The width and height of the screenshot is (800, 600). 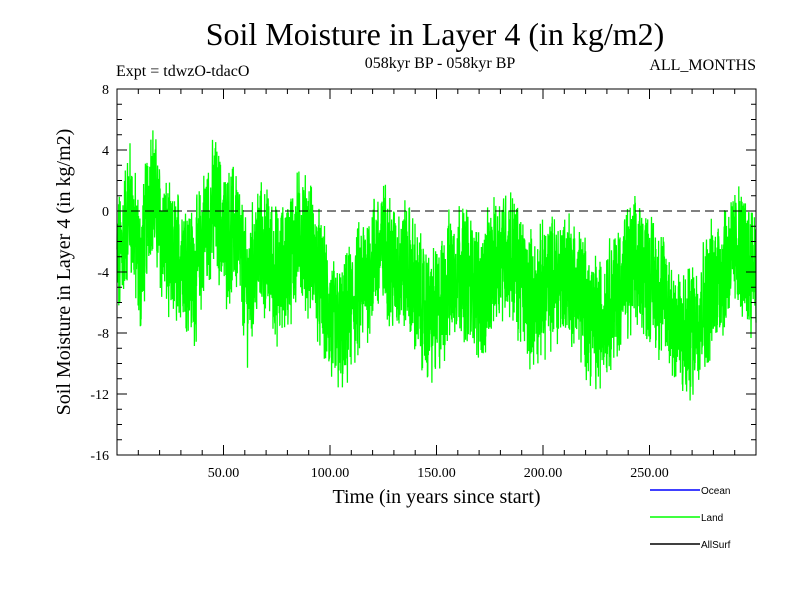 I want to click on months-label: ALL_MONTHS, so click(x=702, y=65).